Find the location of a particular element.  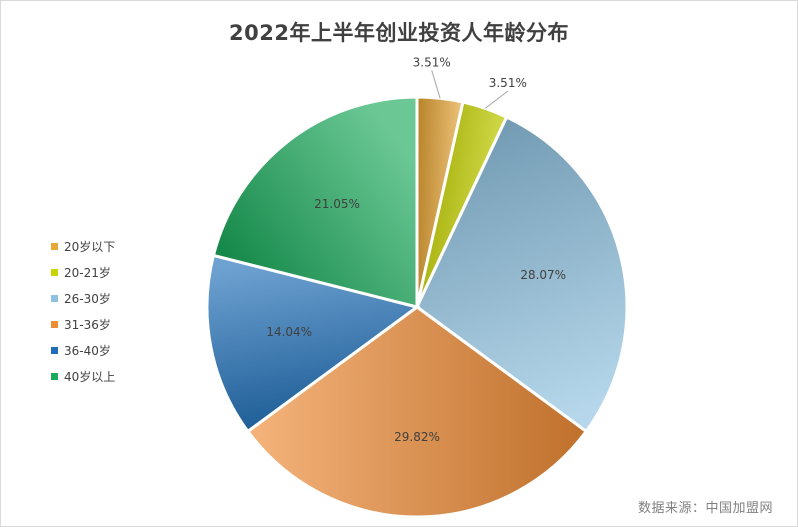

legend-item: 20岁以下 is located at coordinates (83, 246).